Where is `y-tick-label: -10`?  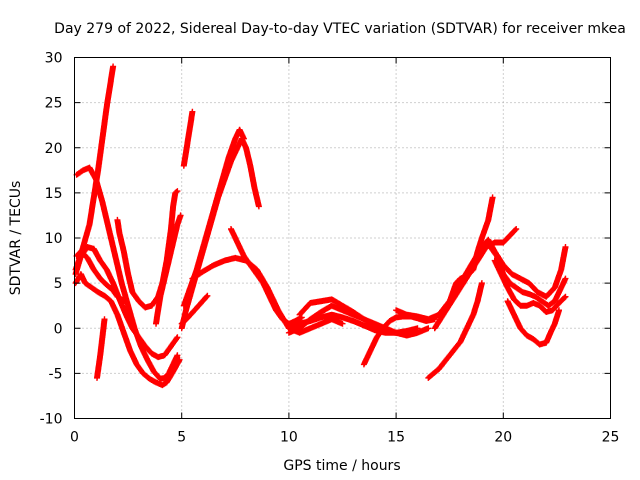 y-tick-label: -10 is located at coordinates (51, 420).